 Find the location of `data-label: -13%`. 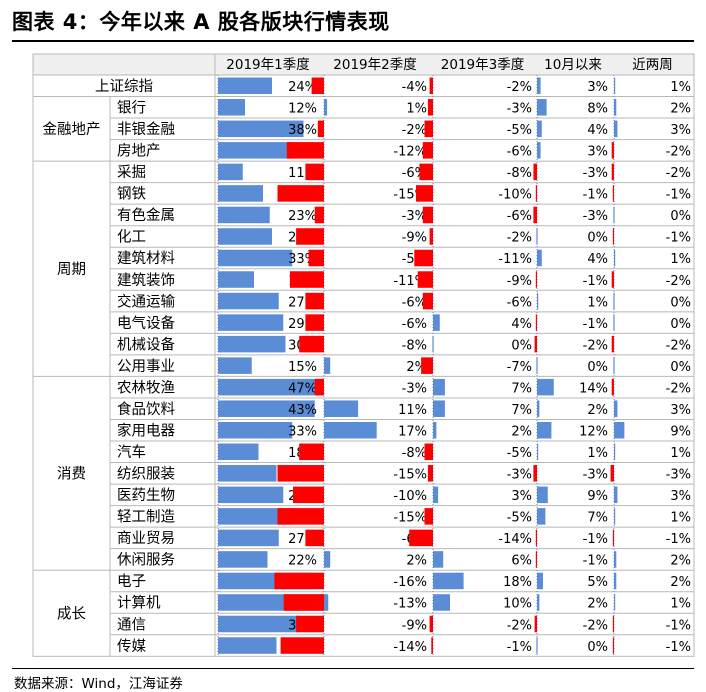

data-label: -13% is located at coordinates (410, 604).